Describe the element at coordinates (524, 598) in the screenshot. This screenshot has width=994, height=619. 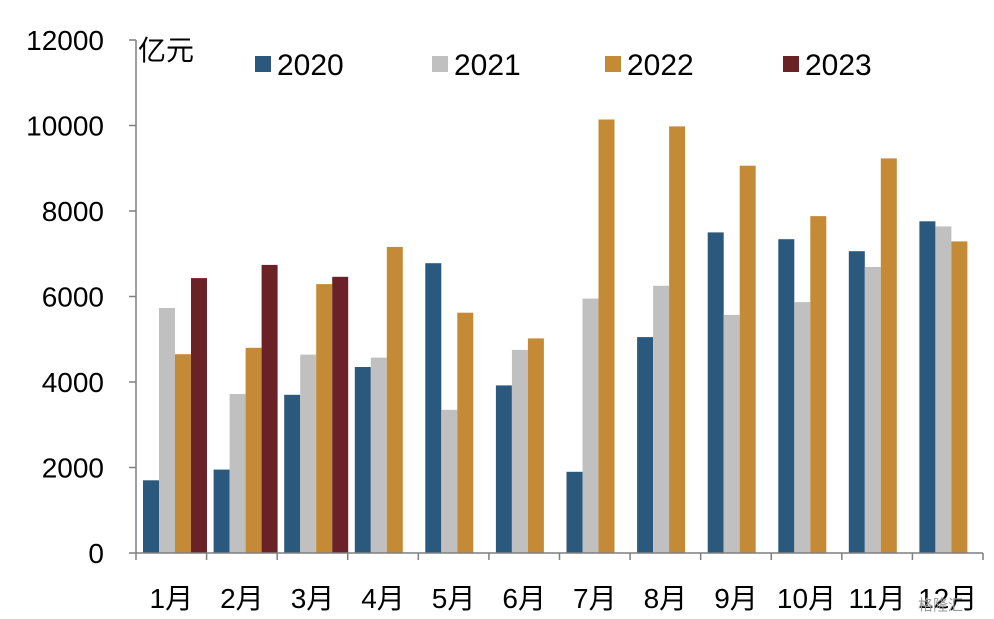
I see `x-tick-label: 6月` at that location.